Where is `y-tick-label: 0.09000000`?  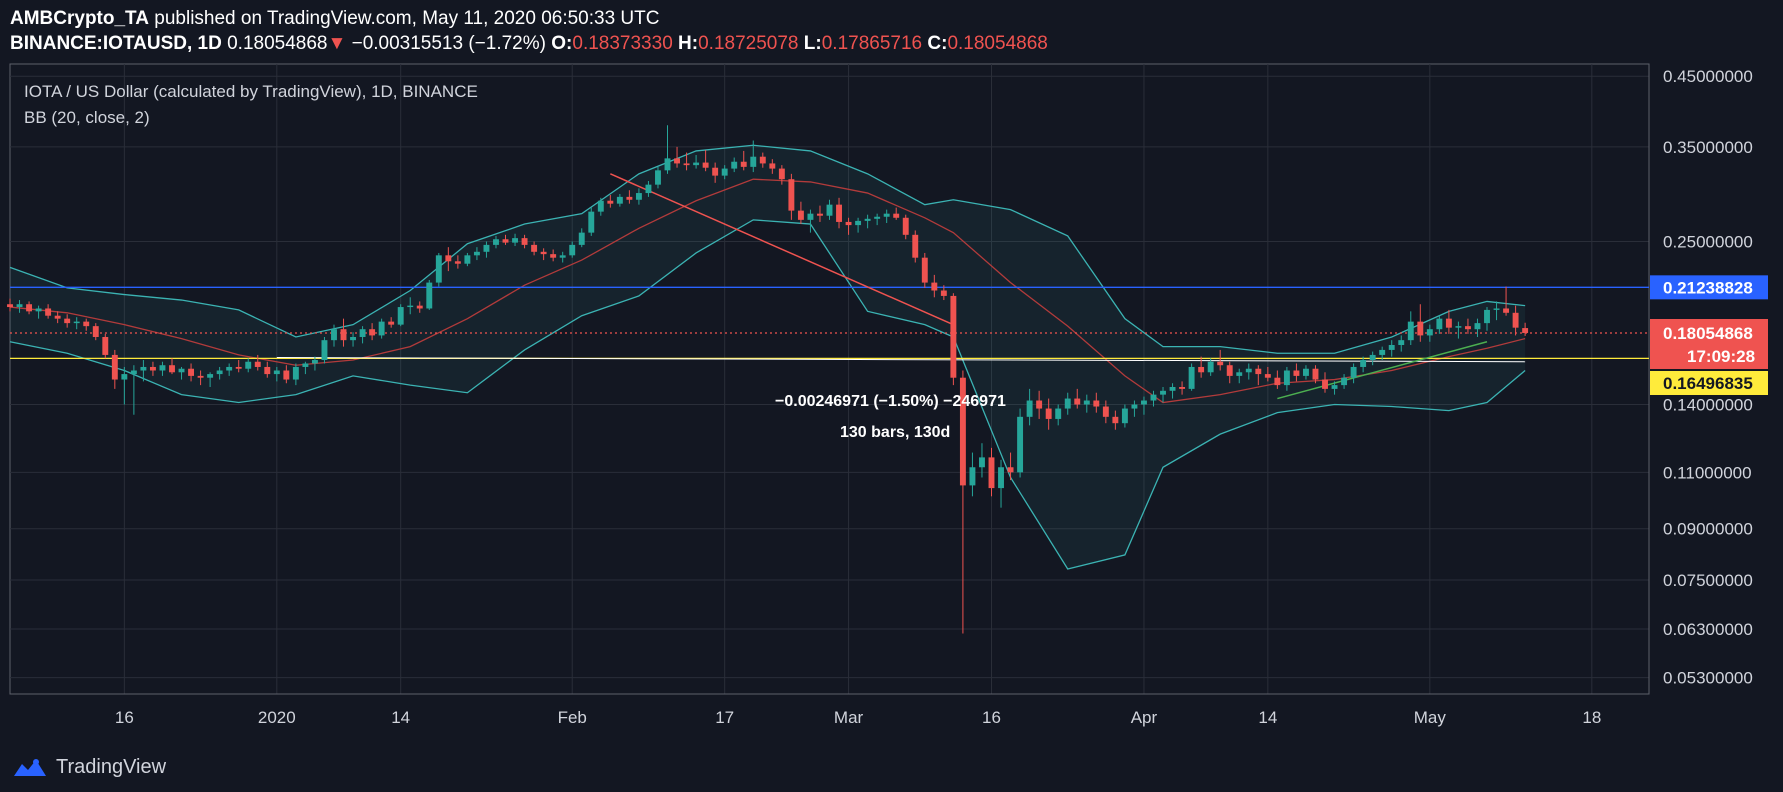 y-tick-label: 0.09000000 is located at coordinates (1708, 529).